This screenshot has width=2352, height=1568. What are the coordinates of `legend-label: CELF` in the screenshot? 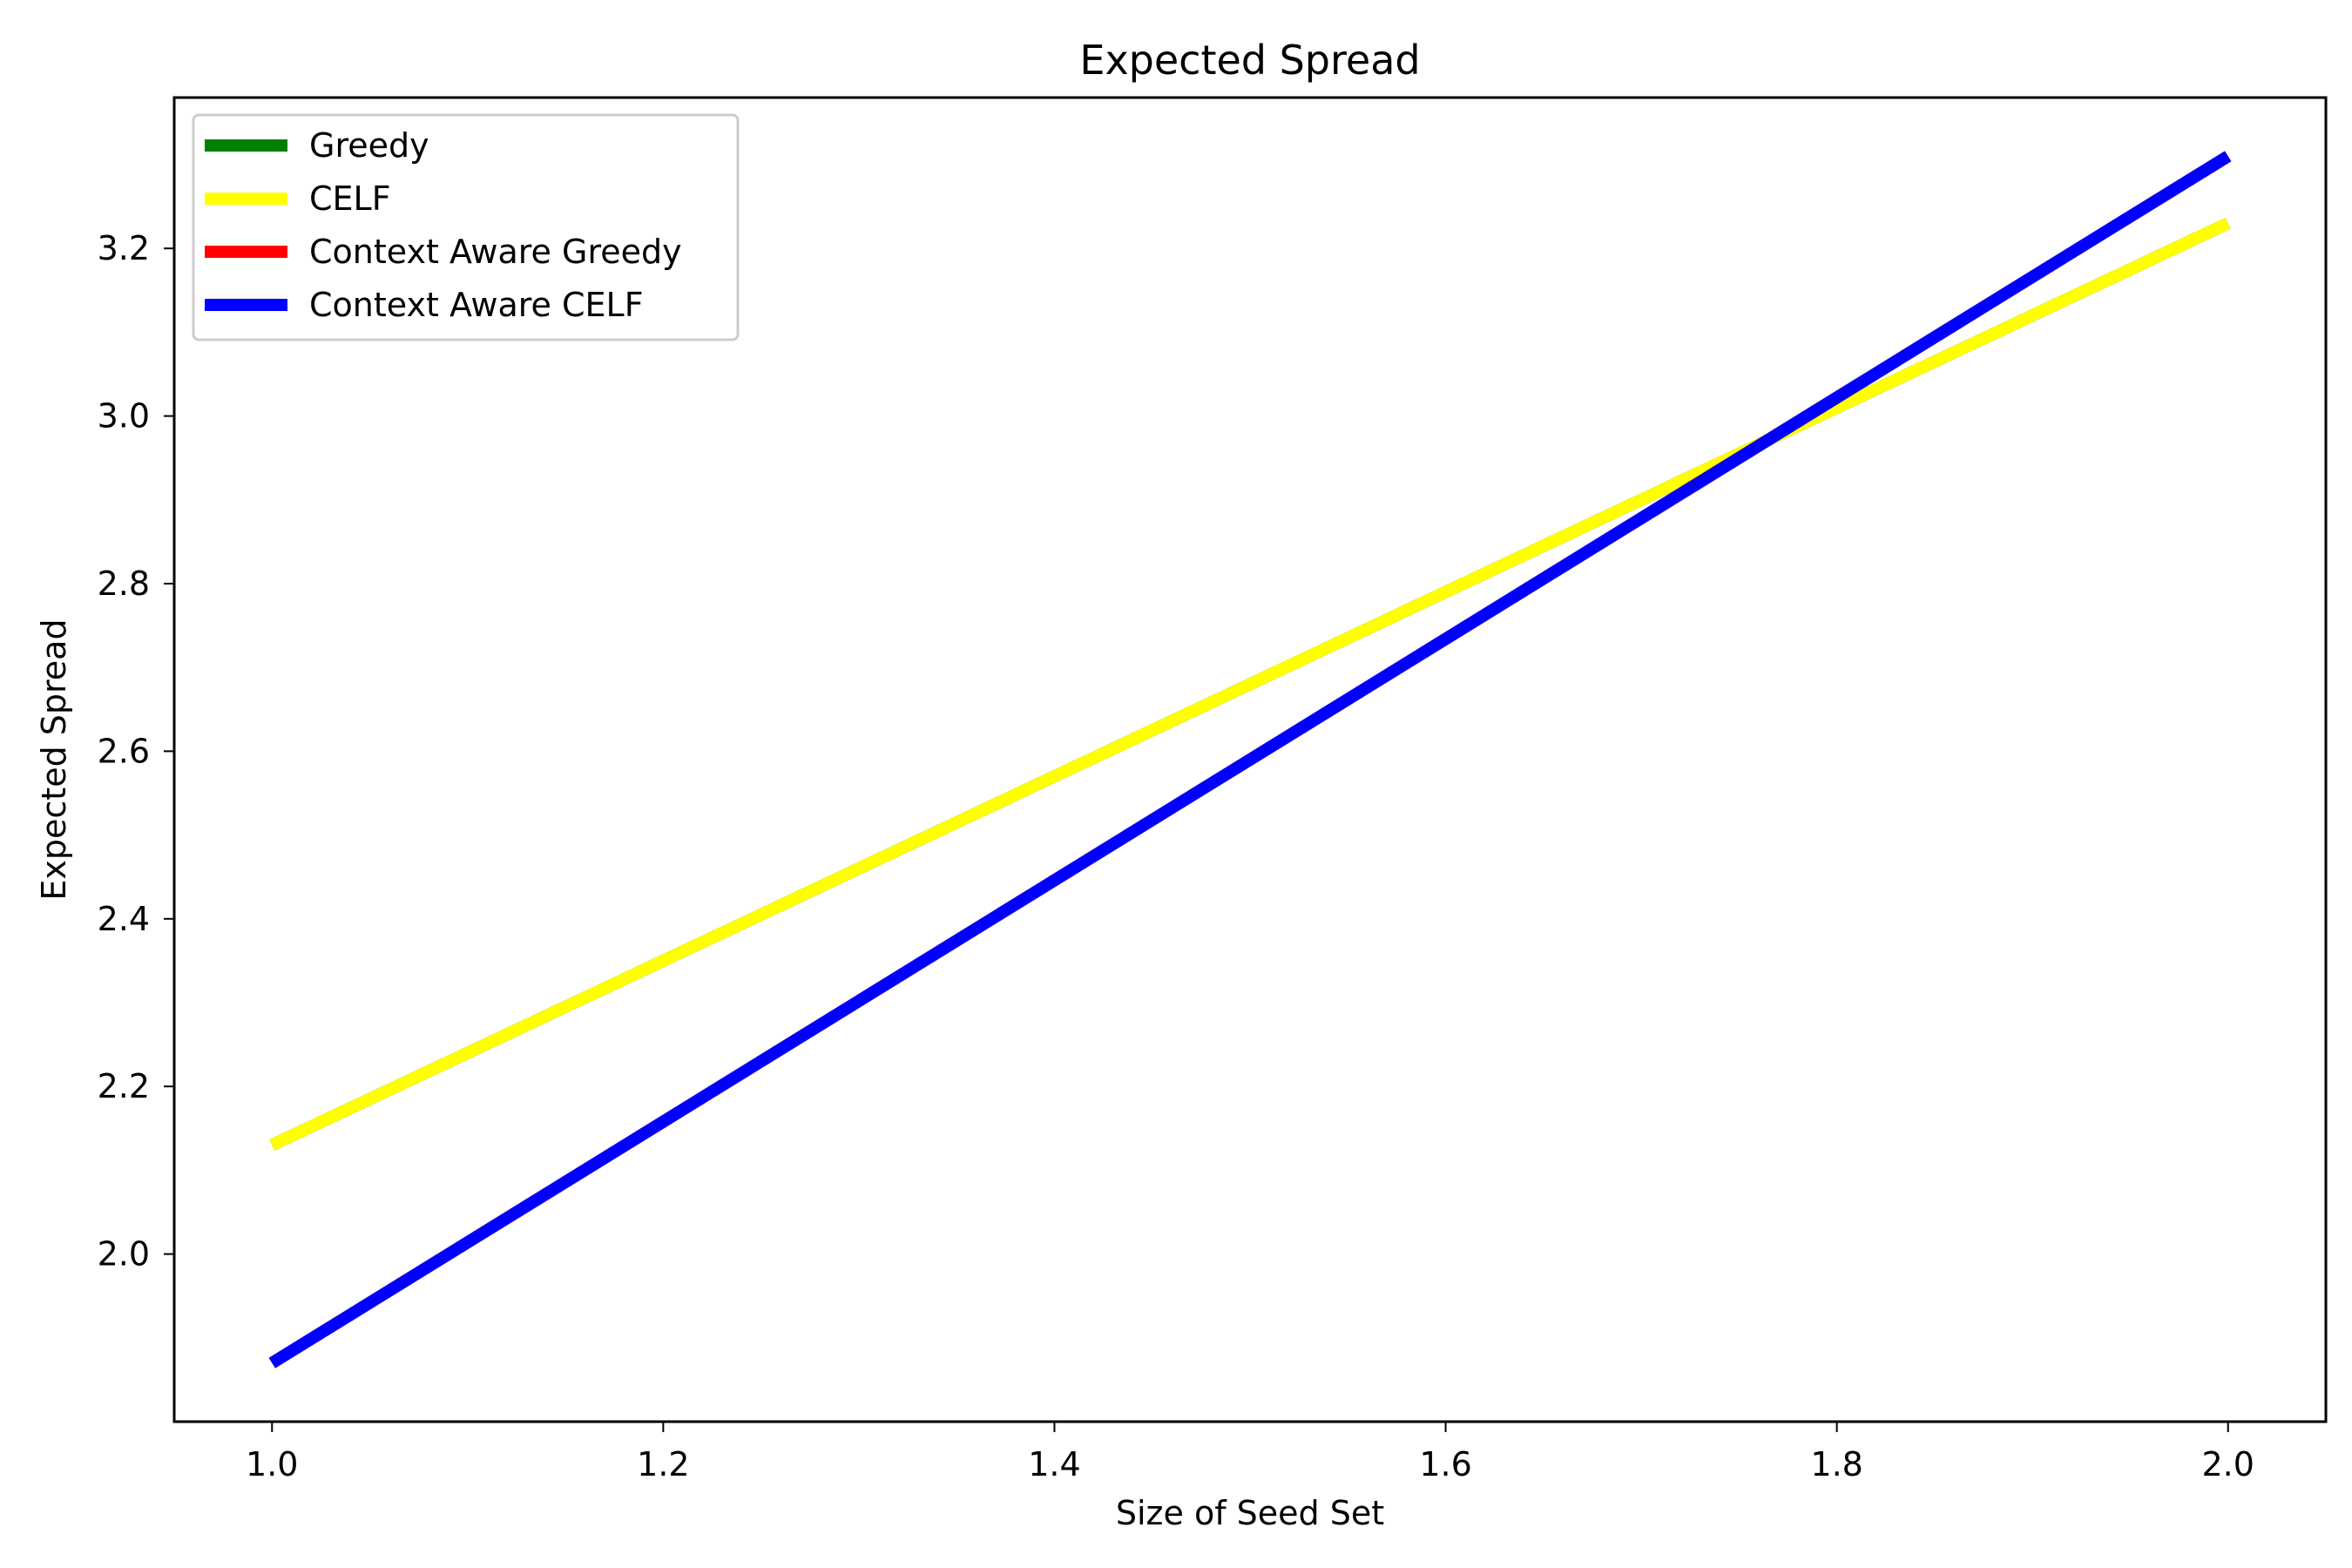 It's located at (350, 198).